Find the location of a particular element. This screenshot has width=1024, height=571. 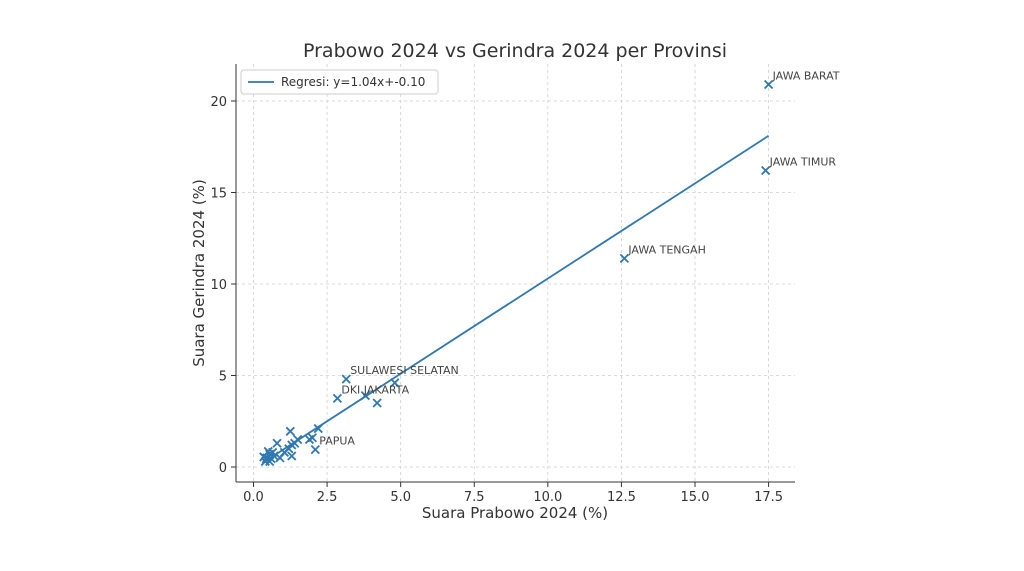

point-label: JAWA BARAT is located at coordinates (806, 76).